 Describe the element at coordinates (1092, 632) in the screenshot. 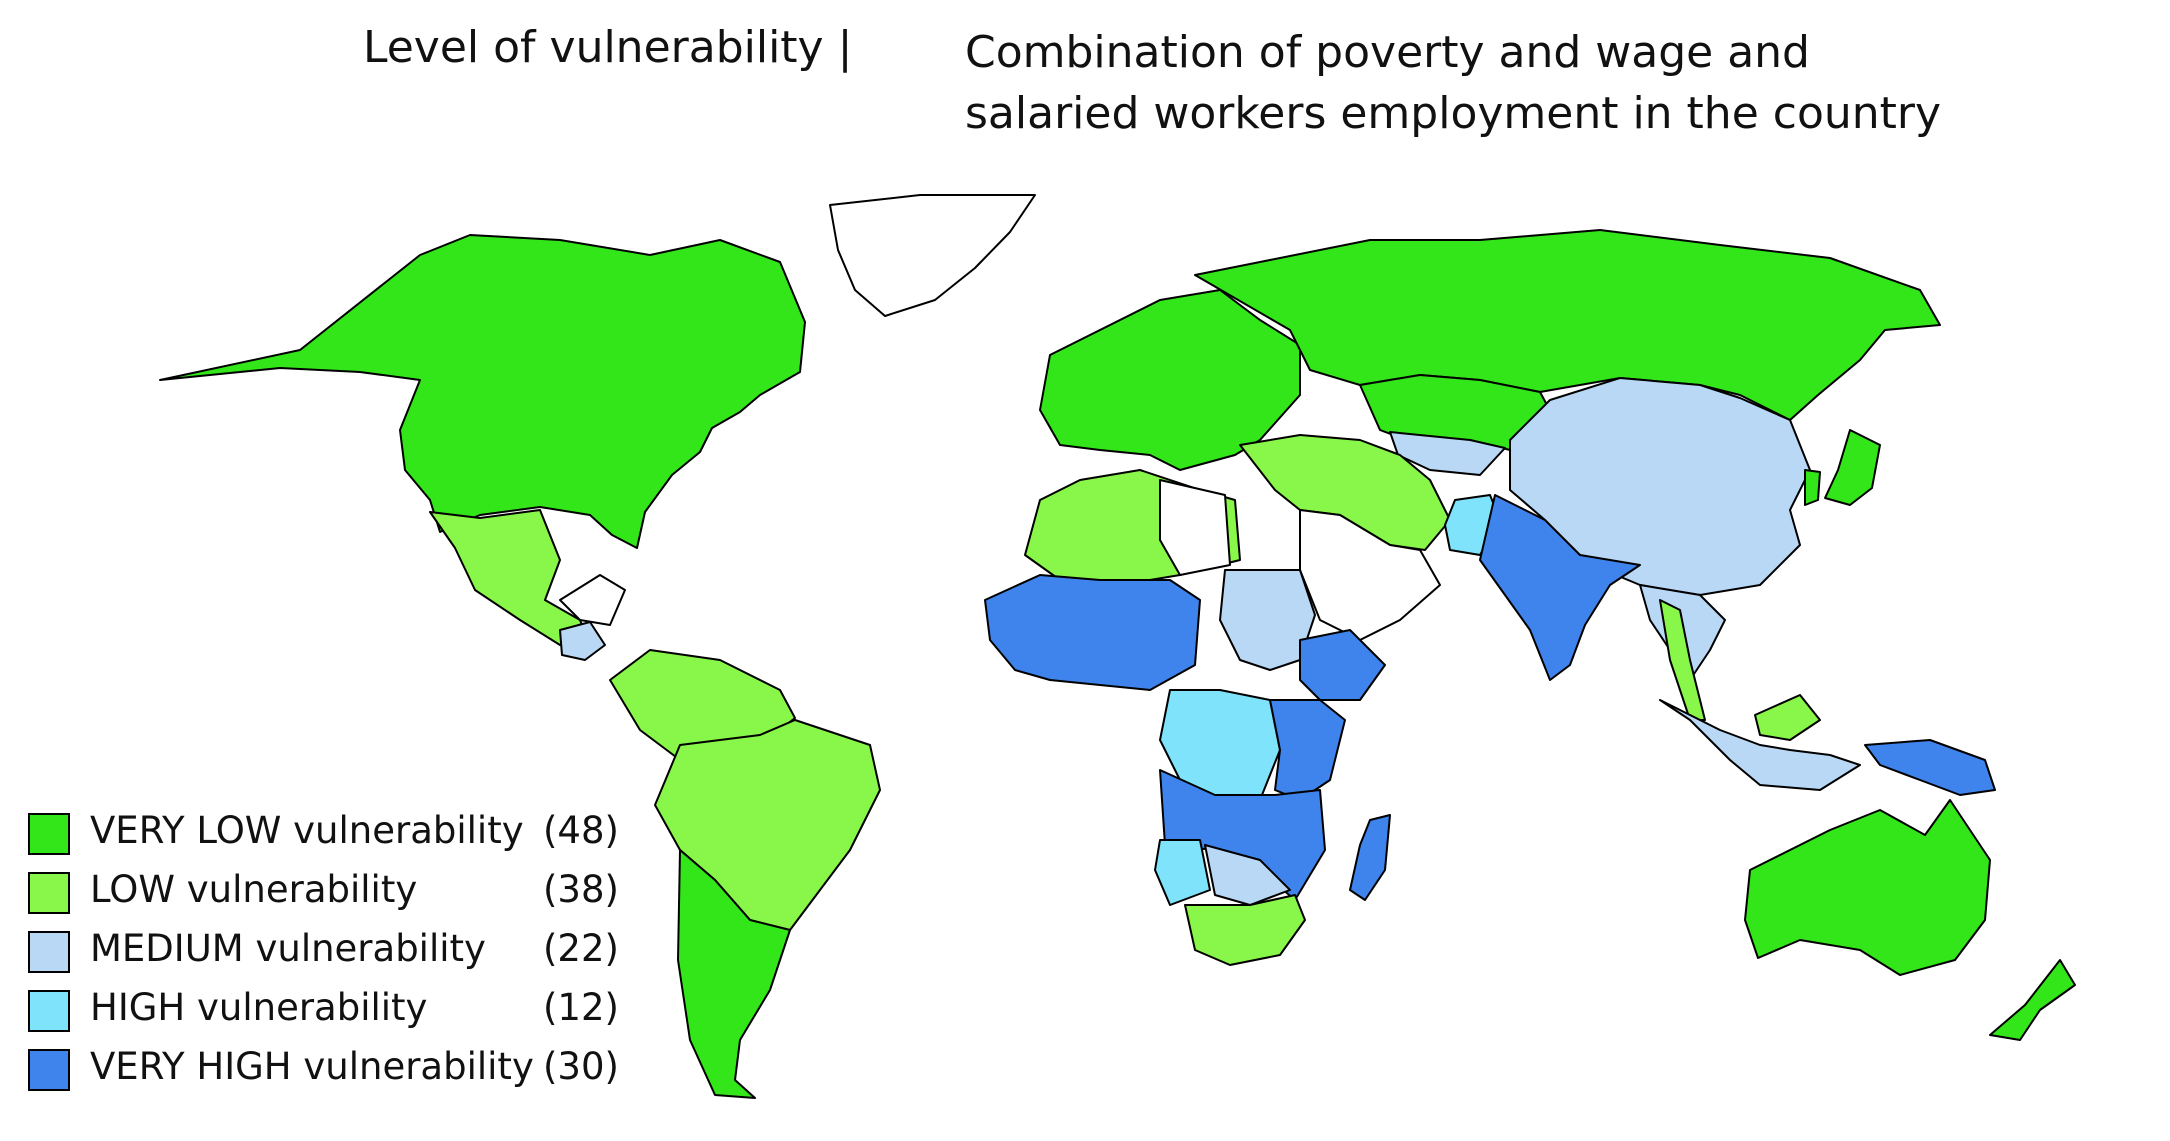

I see `region-west-africa` at that location.